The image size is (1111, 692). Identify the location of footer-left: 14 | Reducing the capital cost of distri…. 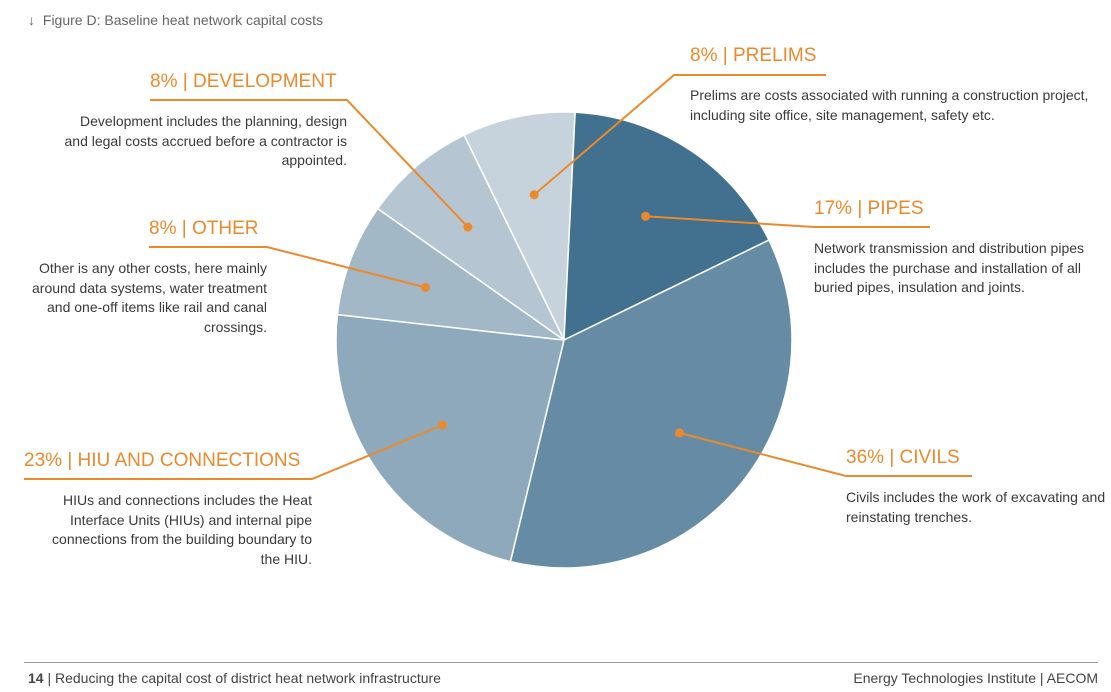
(234, 678).